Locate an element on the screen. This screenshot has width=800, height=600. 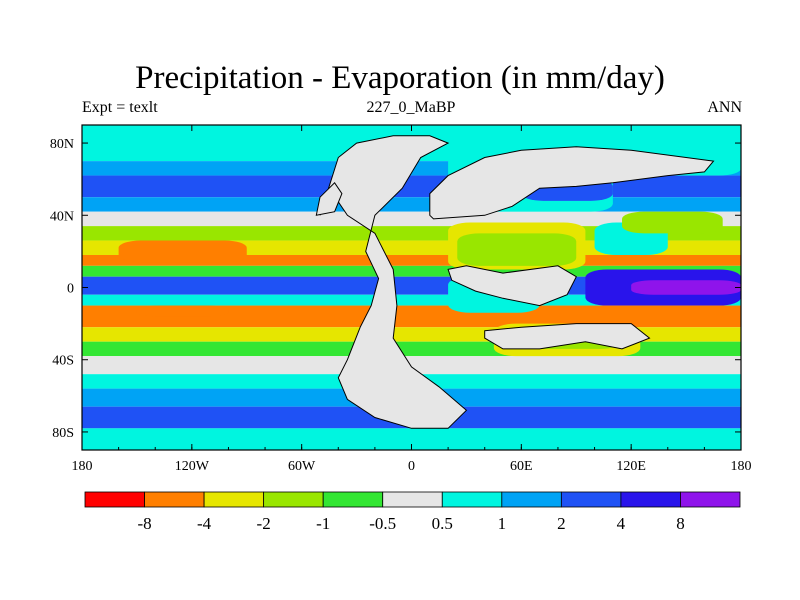
x-tick-label: 60E is located at coordinates (521, 466).